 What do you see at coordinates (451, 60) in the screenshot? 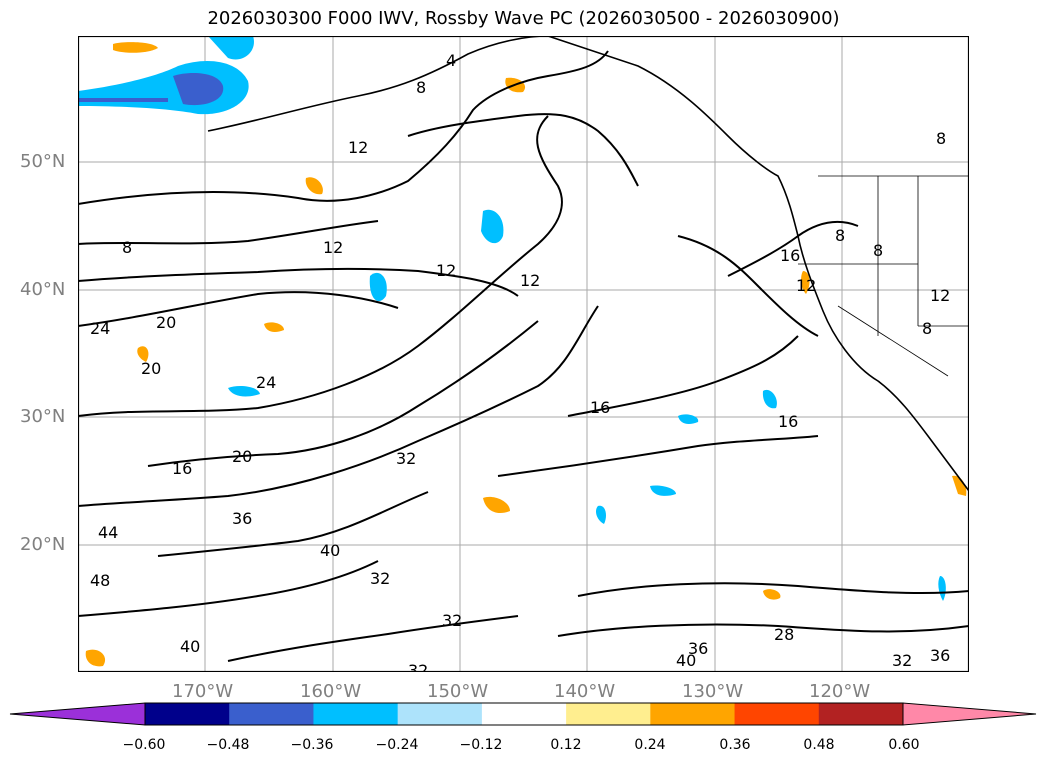
I see `contour-label: 4` at bounding box center [451, 60].